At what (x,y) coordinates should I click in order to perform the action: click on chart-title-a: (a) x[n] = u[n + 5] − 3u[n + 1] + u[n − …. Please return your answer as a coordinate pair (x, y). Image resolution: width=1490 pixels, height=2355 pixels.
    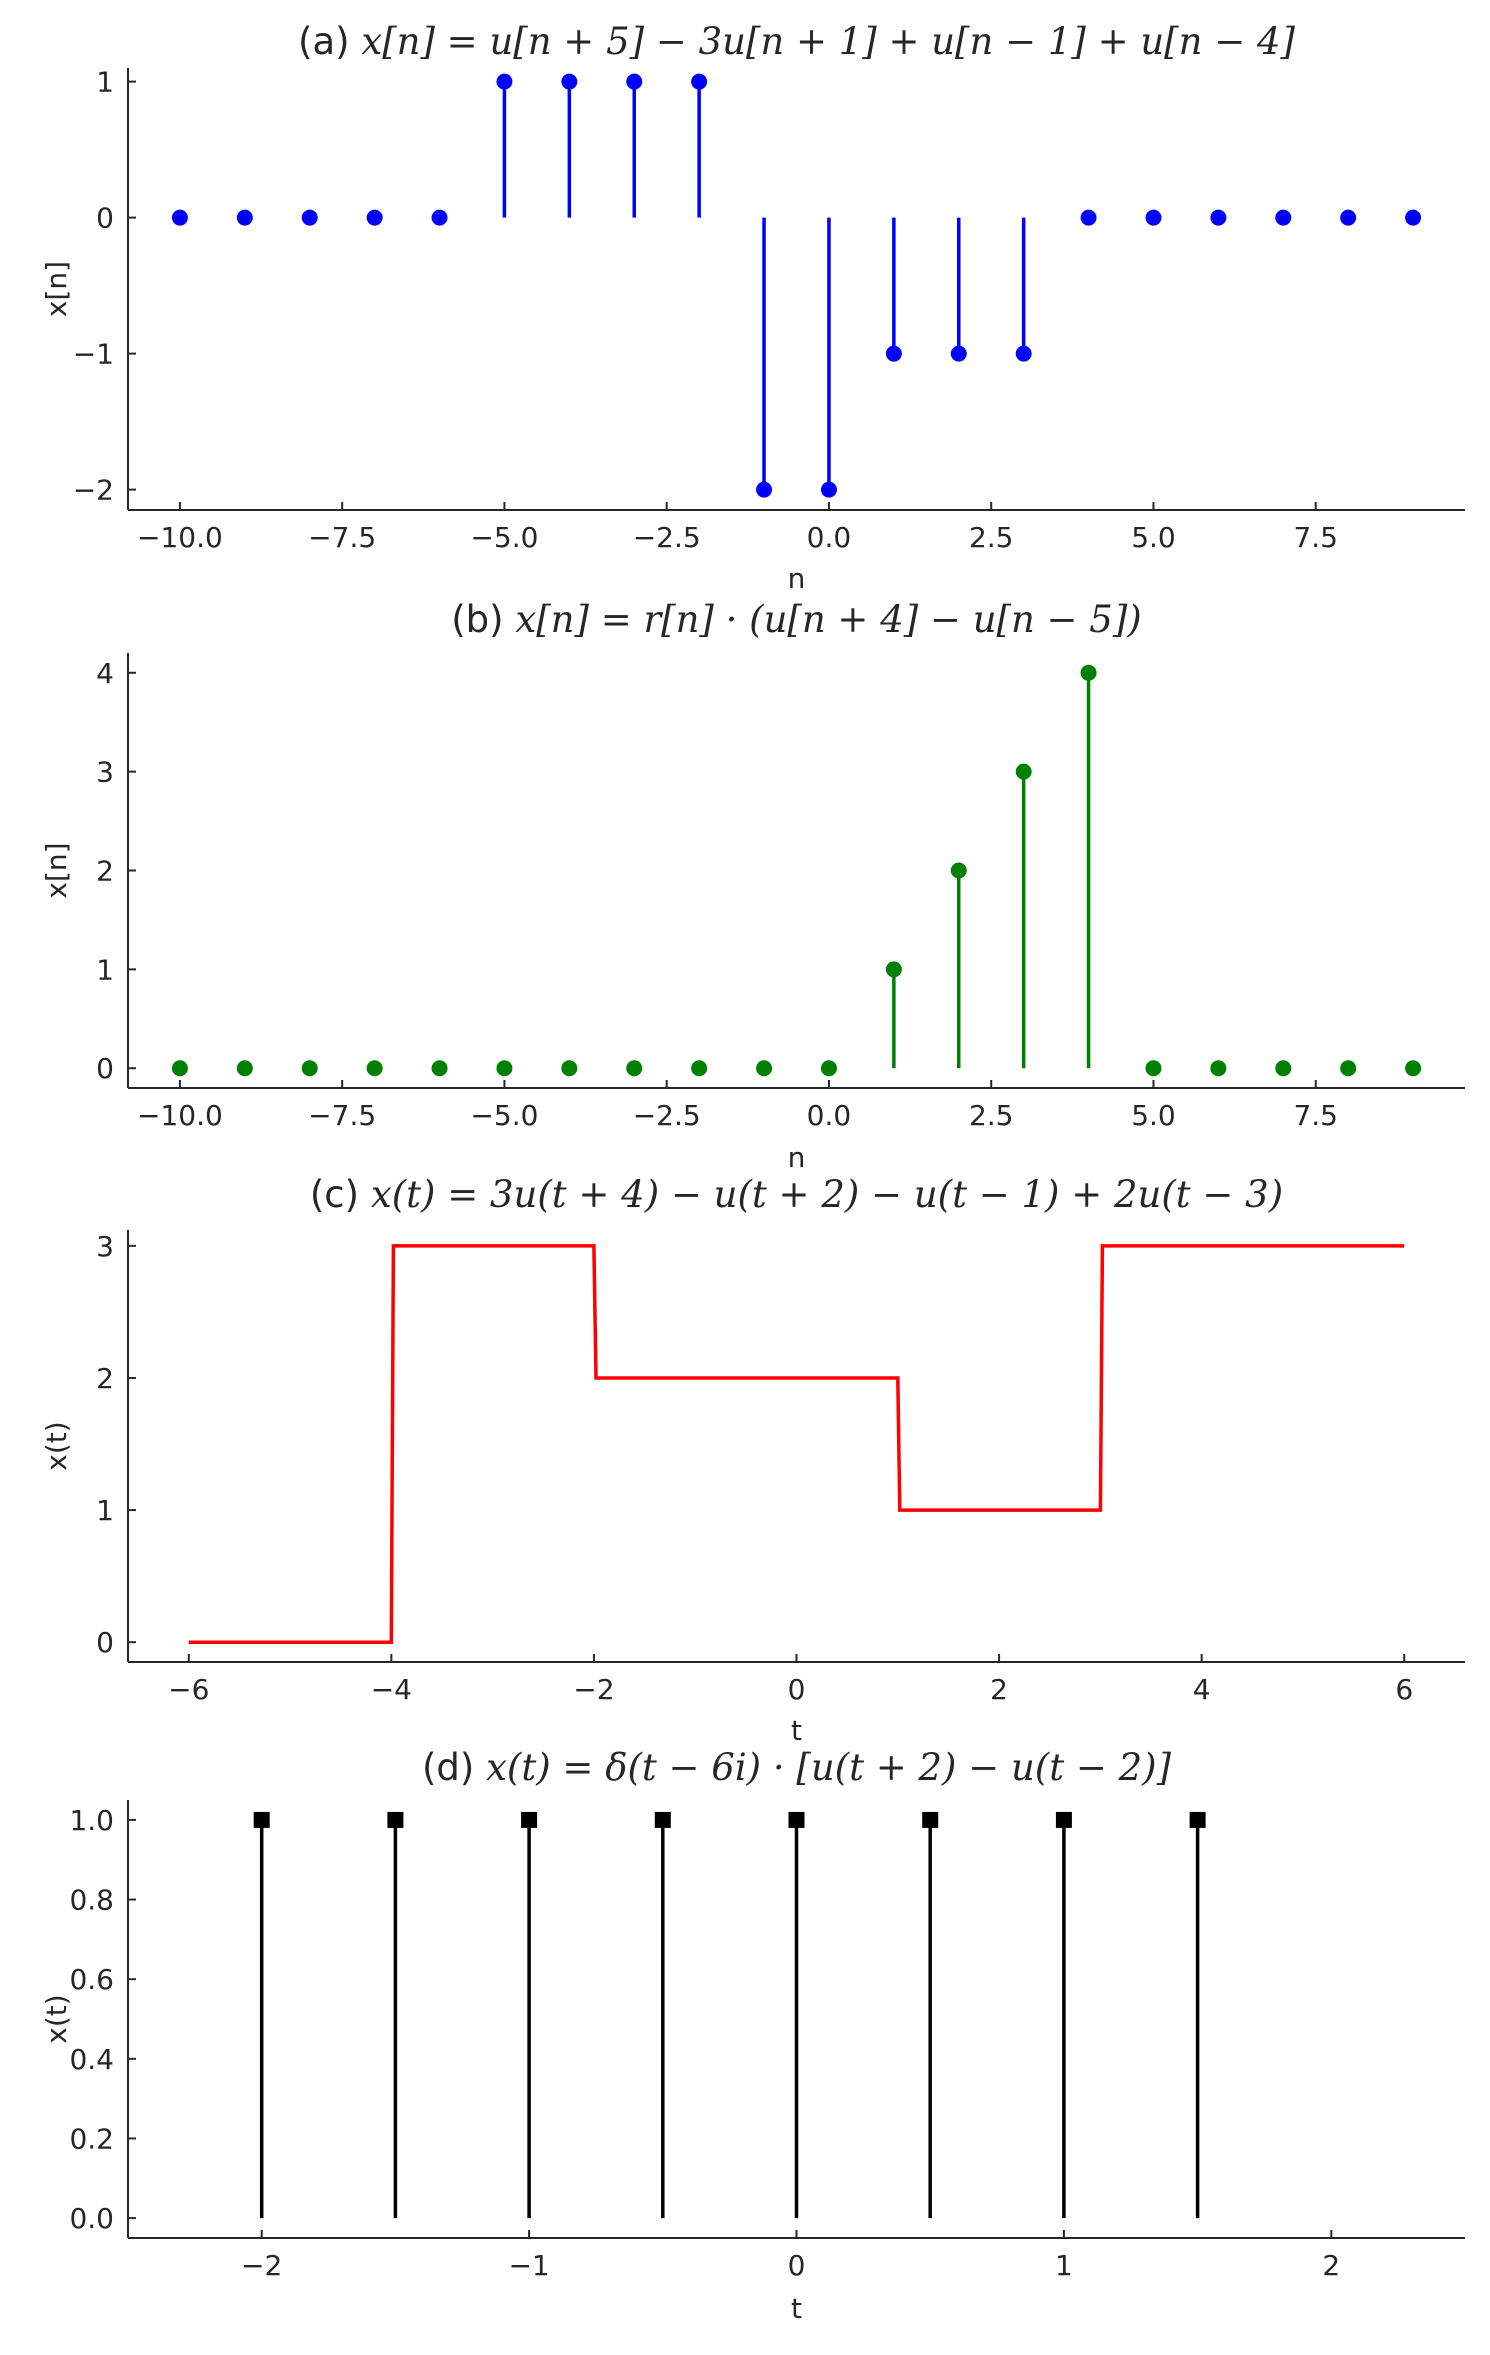
    Looking at the image, I should click on (796, 41).